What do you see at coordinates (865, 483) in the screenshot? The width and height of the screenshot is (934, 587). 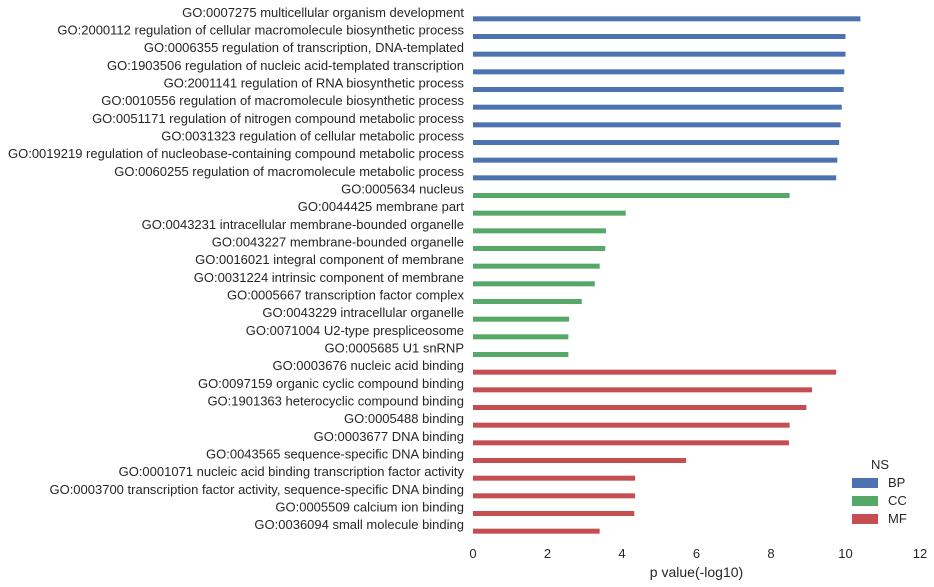 I see `legend-swatch-bp` at bounding box center [865, 483].